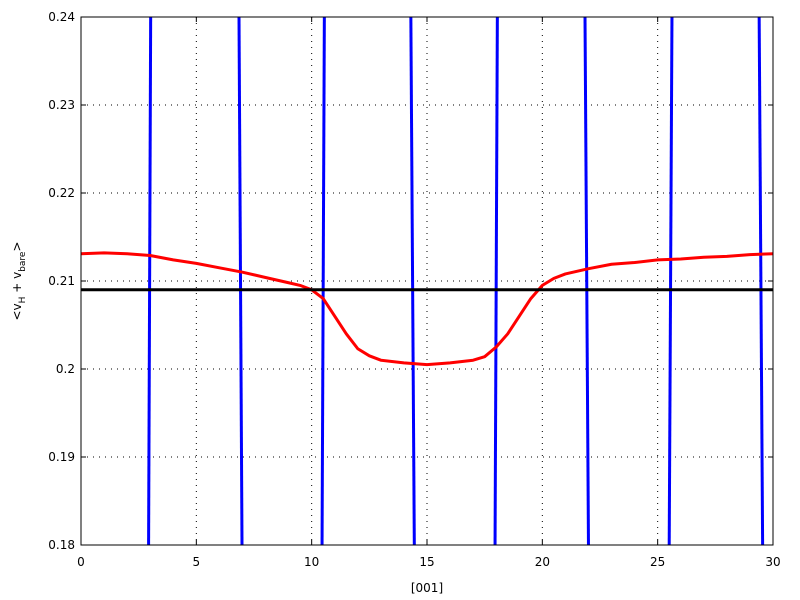 The height and width of the screenshot is (600, 800). What do you see at coordinates (772, 562) in the screenshot?
I see `x-tick-label: 30` at bounding box center [772, 562].